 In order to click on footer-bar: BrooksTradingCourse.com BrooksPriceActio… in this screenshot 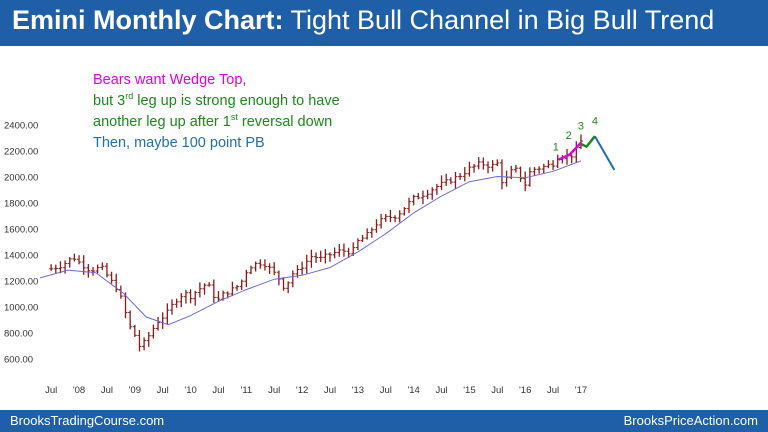, I will do `click(384, 421)`.